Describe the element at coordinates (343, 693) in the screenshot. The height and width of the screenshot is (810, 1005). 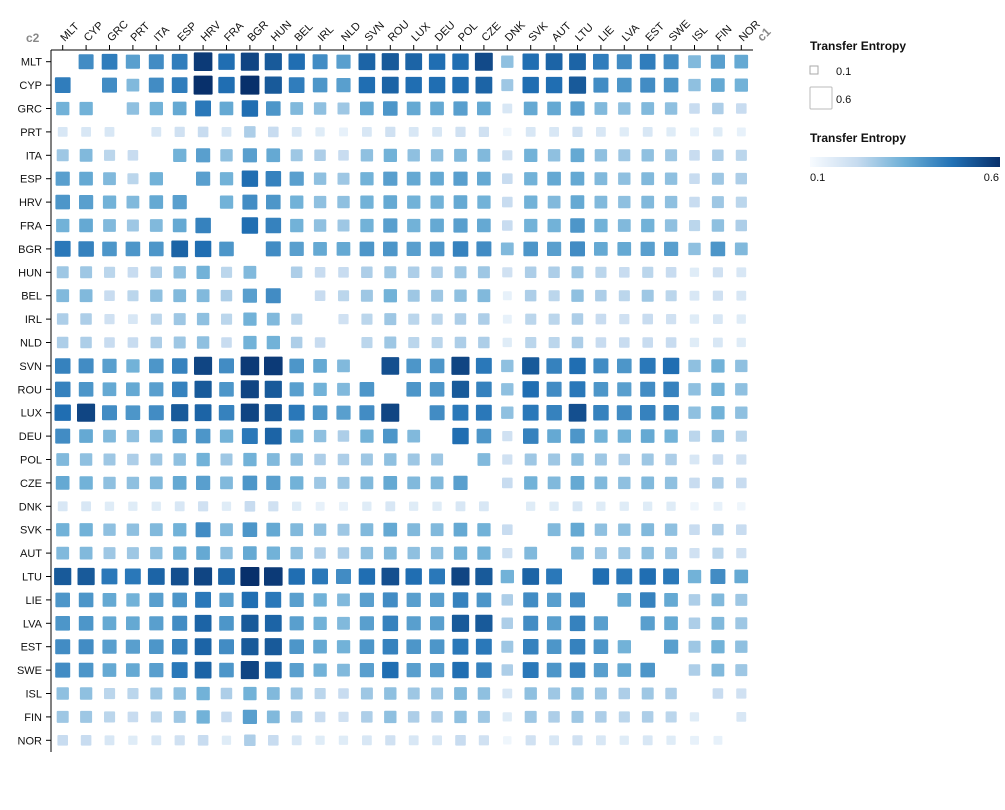
I see `heatmap-cell-isl-nld` at that location.